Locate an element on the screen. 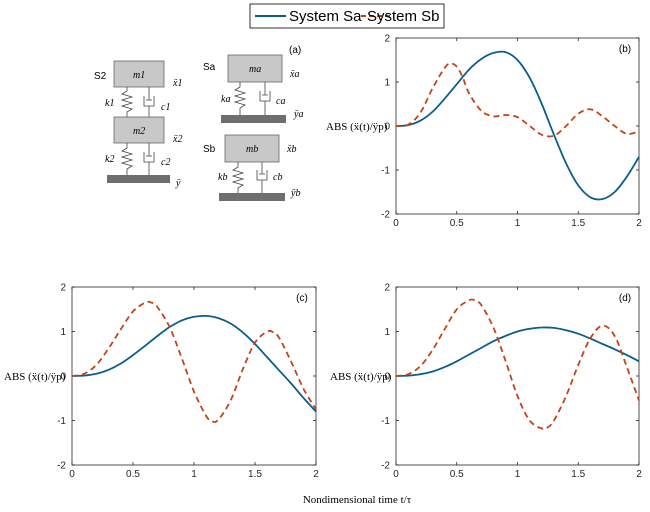  mass-m1-block is located at coordinates (139, 74).